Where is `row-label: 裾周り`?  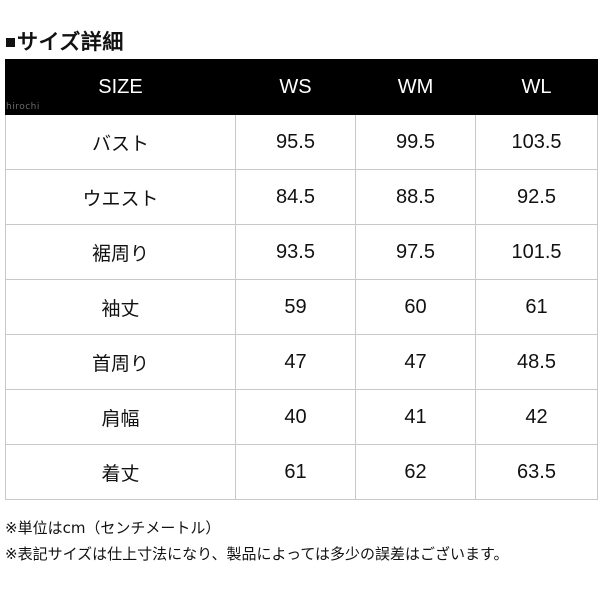
row-label: 裾周り is located at coordinates (120, 252).